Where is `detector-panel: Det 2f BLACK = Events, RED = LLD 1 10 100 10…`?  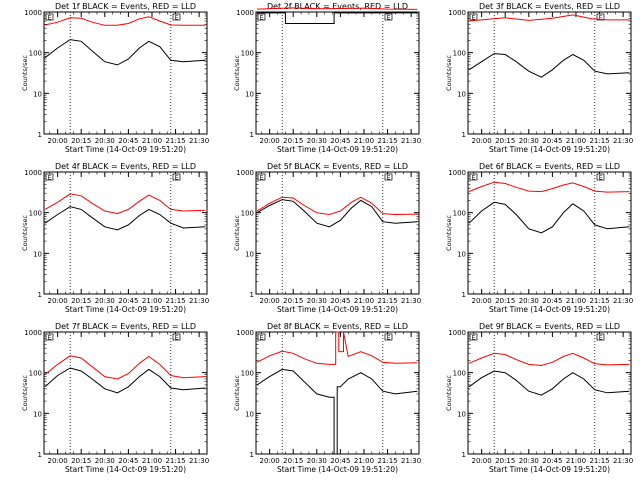 detector-panel: Det 2f BLACK = Events, RED = LLD 1 10 100 10… is located at coordinates (327, 78).